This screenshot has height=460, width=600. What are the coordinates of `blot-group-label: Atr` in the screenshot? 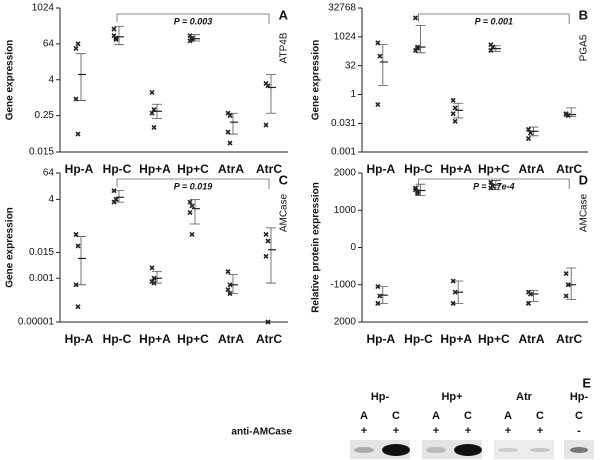 It's located at (524, 397).